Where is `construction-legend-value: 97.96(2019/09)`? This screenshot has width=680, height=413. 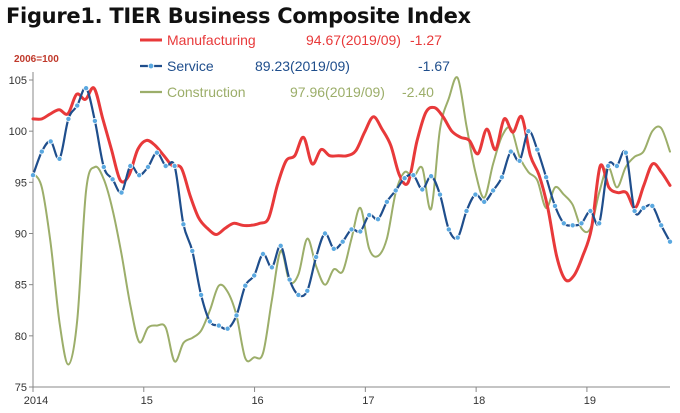
construction-legend-value: 97.96(2019/09) is located at coordinates (337, 92).